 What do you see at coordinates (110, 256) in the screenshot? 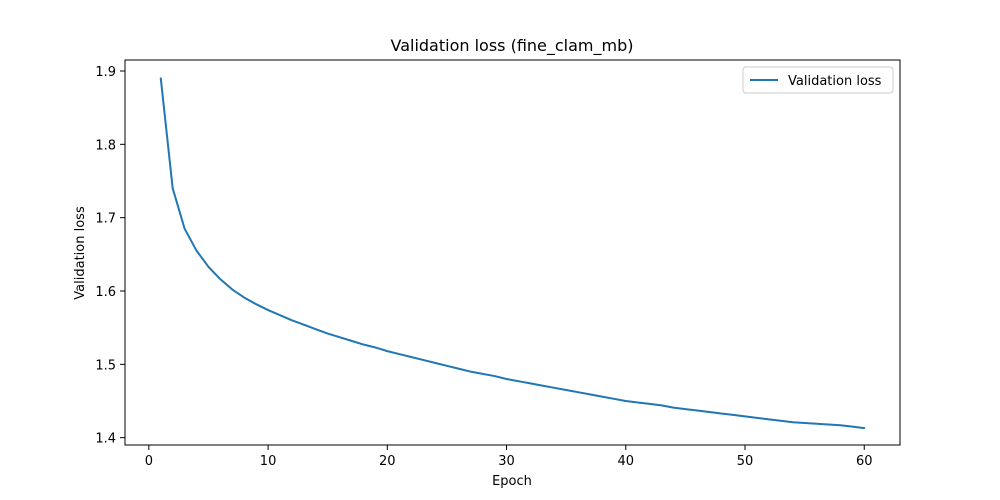
I see `y-axis: 1.4 1.5 1.6 1.7 1.8 1.9` at bounding box center [110, 256].